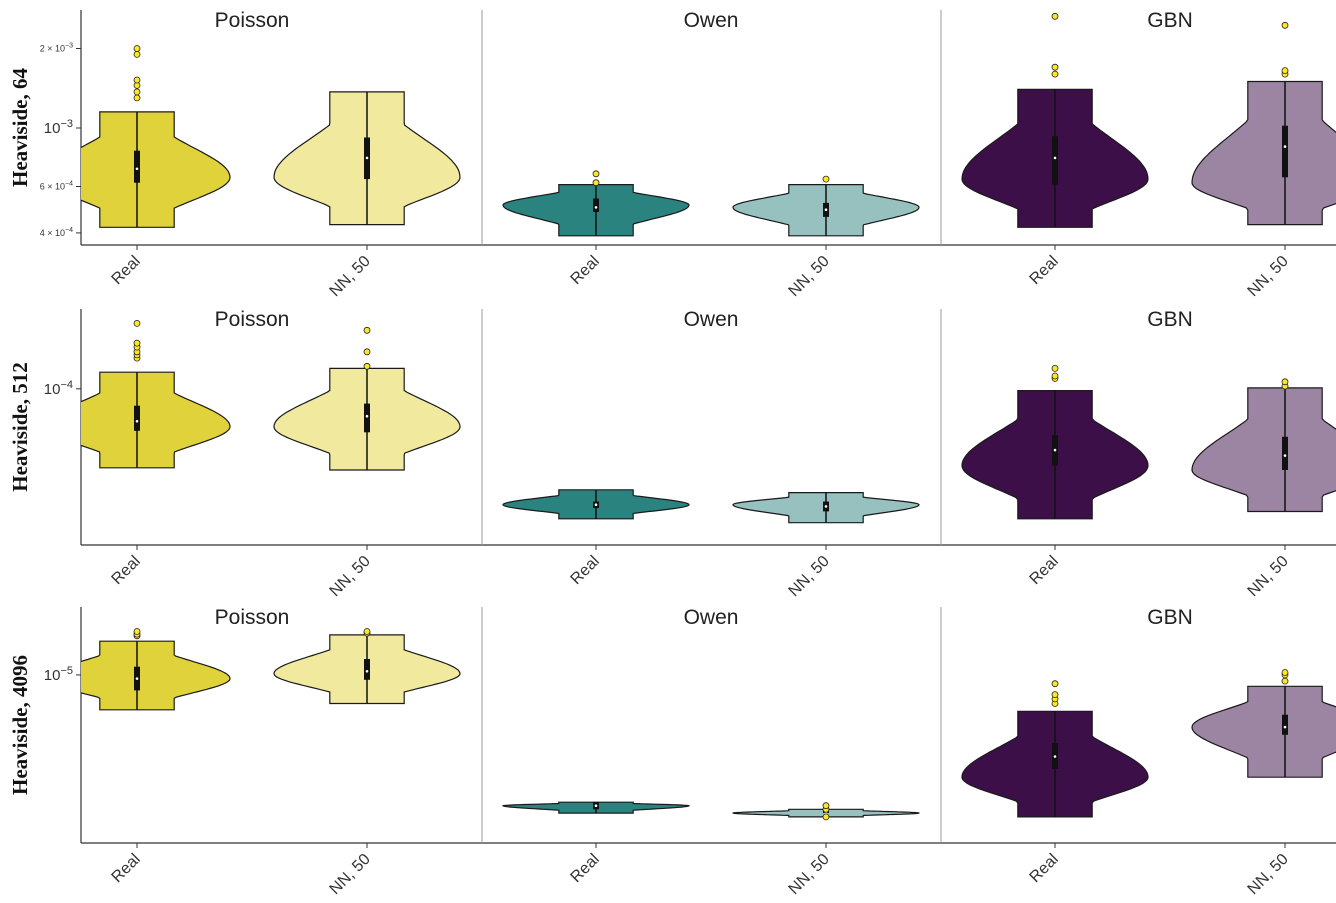  Describe the element at coordinates (711, 154) in the screenshot. I see `panel-owen: Owen Real NN, 50` at that location.